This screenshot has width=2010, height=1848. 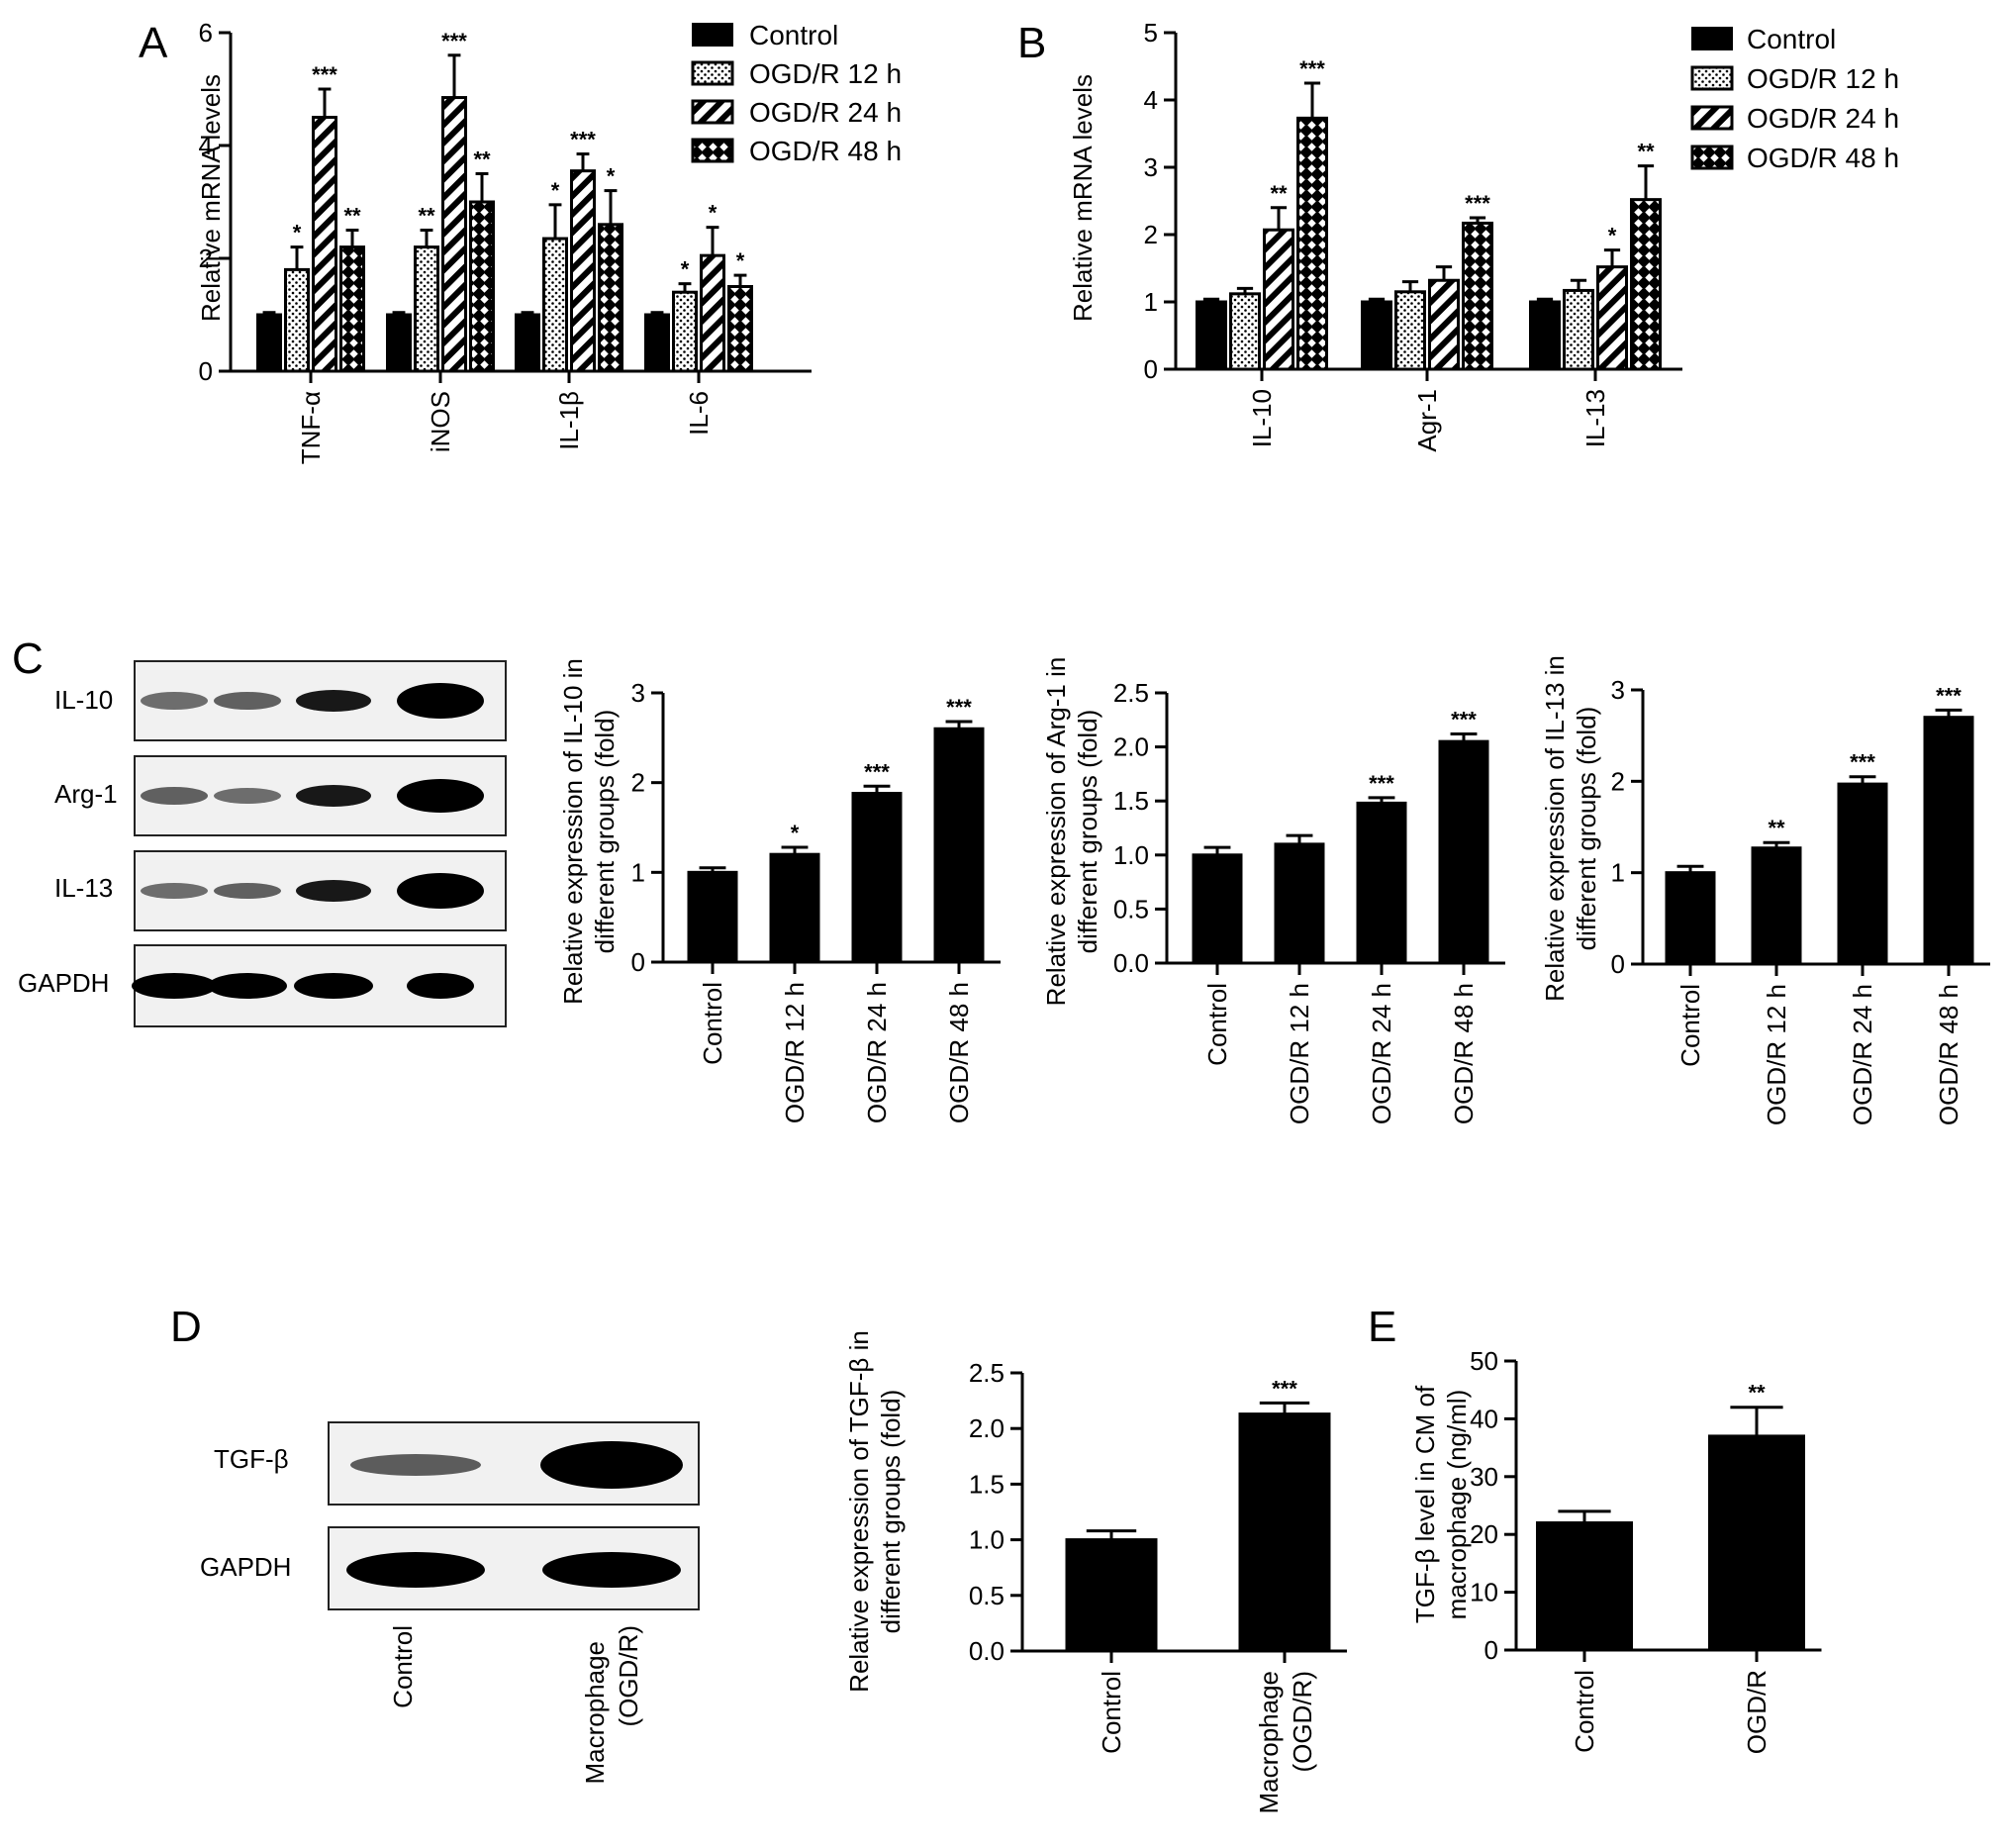 What do you see at coordinates (713, 73) in the screenshot?
I see `legend-swatch-12h` at bounding box center [713, 73].